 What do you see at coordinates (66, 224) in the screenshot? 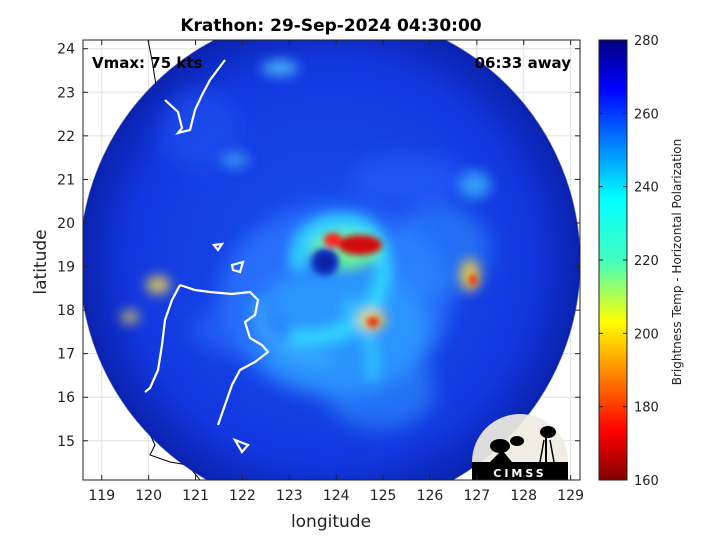
I see `y-tick-label: 20` at bounding box center [66, 224].